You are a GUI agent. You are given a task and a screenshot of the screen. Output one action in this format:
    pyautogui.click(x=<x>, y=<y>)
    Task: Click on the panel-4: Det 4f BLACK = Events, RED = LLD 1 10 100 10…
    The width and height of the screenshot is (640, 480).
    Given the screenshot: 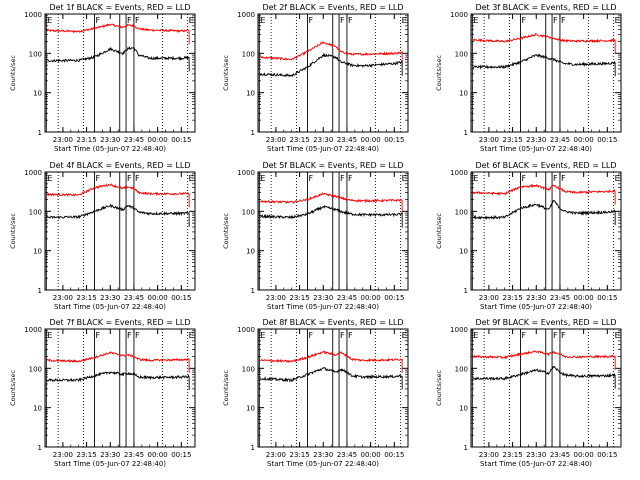 What is the action you would take?
    pyautogui.click(x=102, y=236)
    